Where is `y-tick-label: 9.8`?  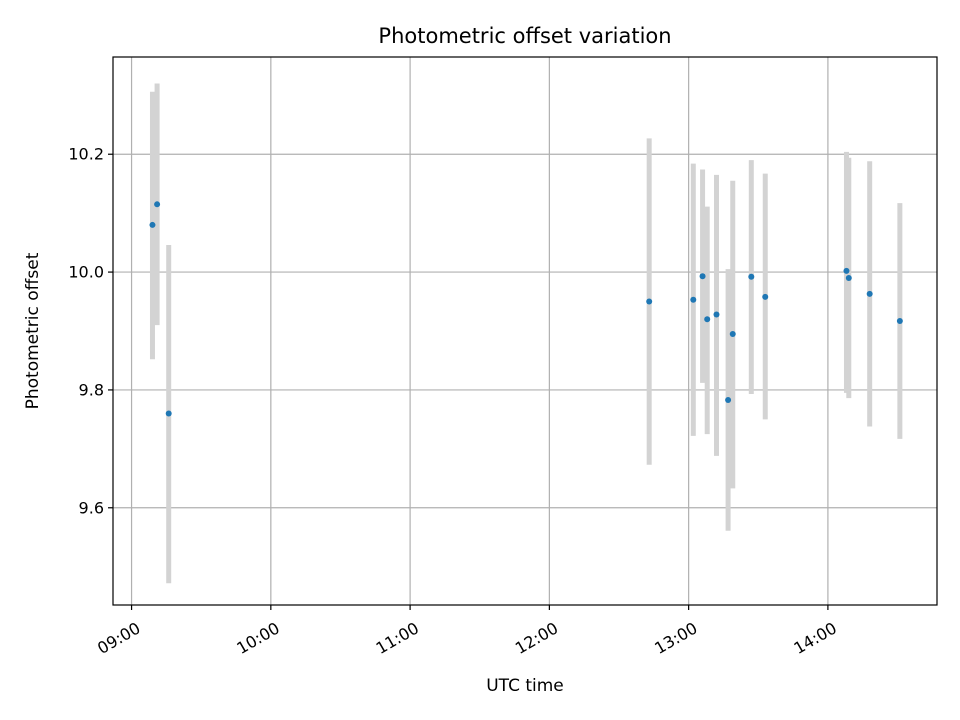 y-tick-label: 9.8 is located at coordinates (91, 389).